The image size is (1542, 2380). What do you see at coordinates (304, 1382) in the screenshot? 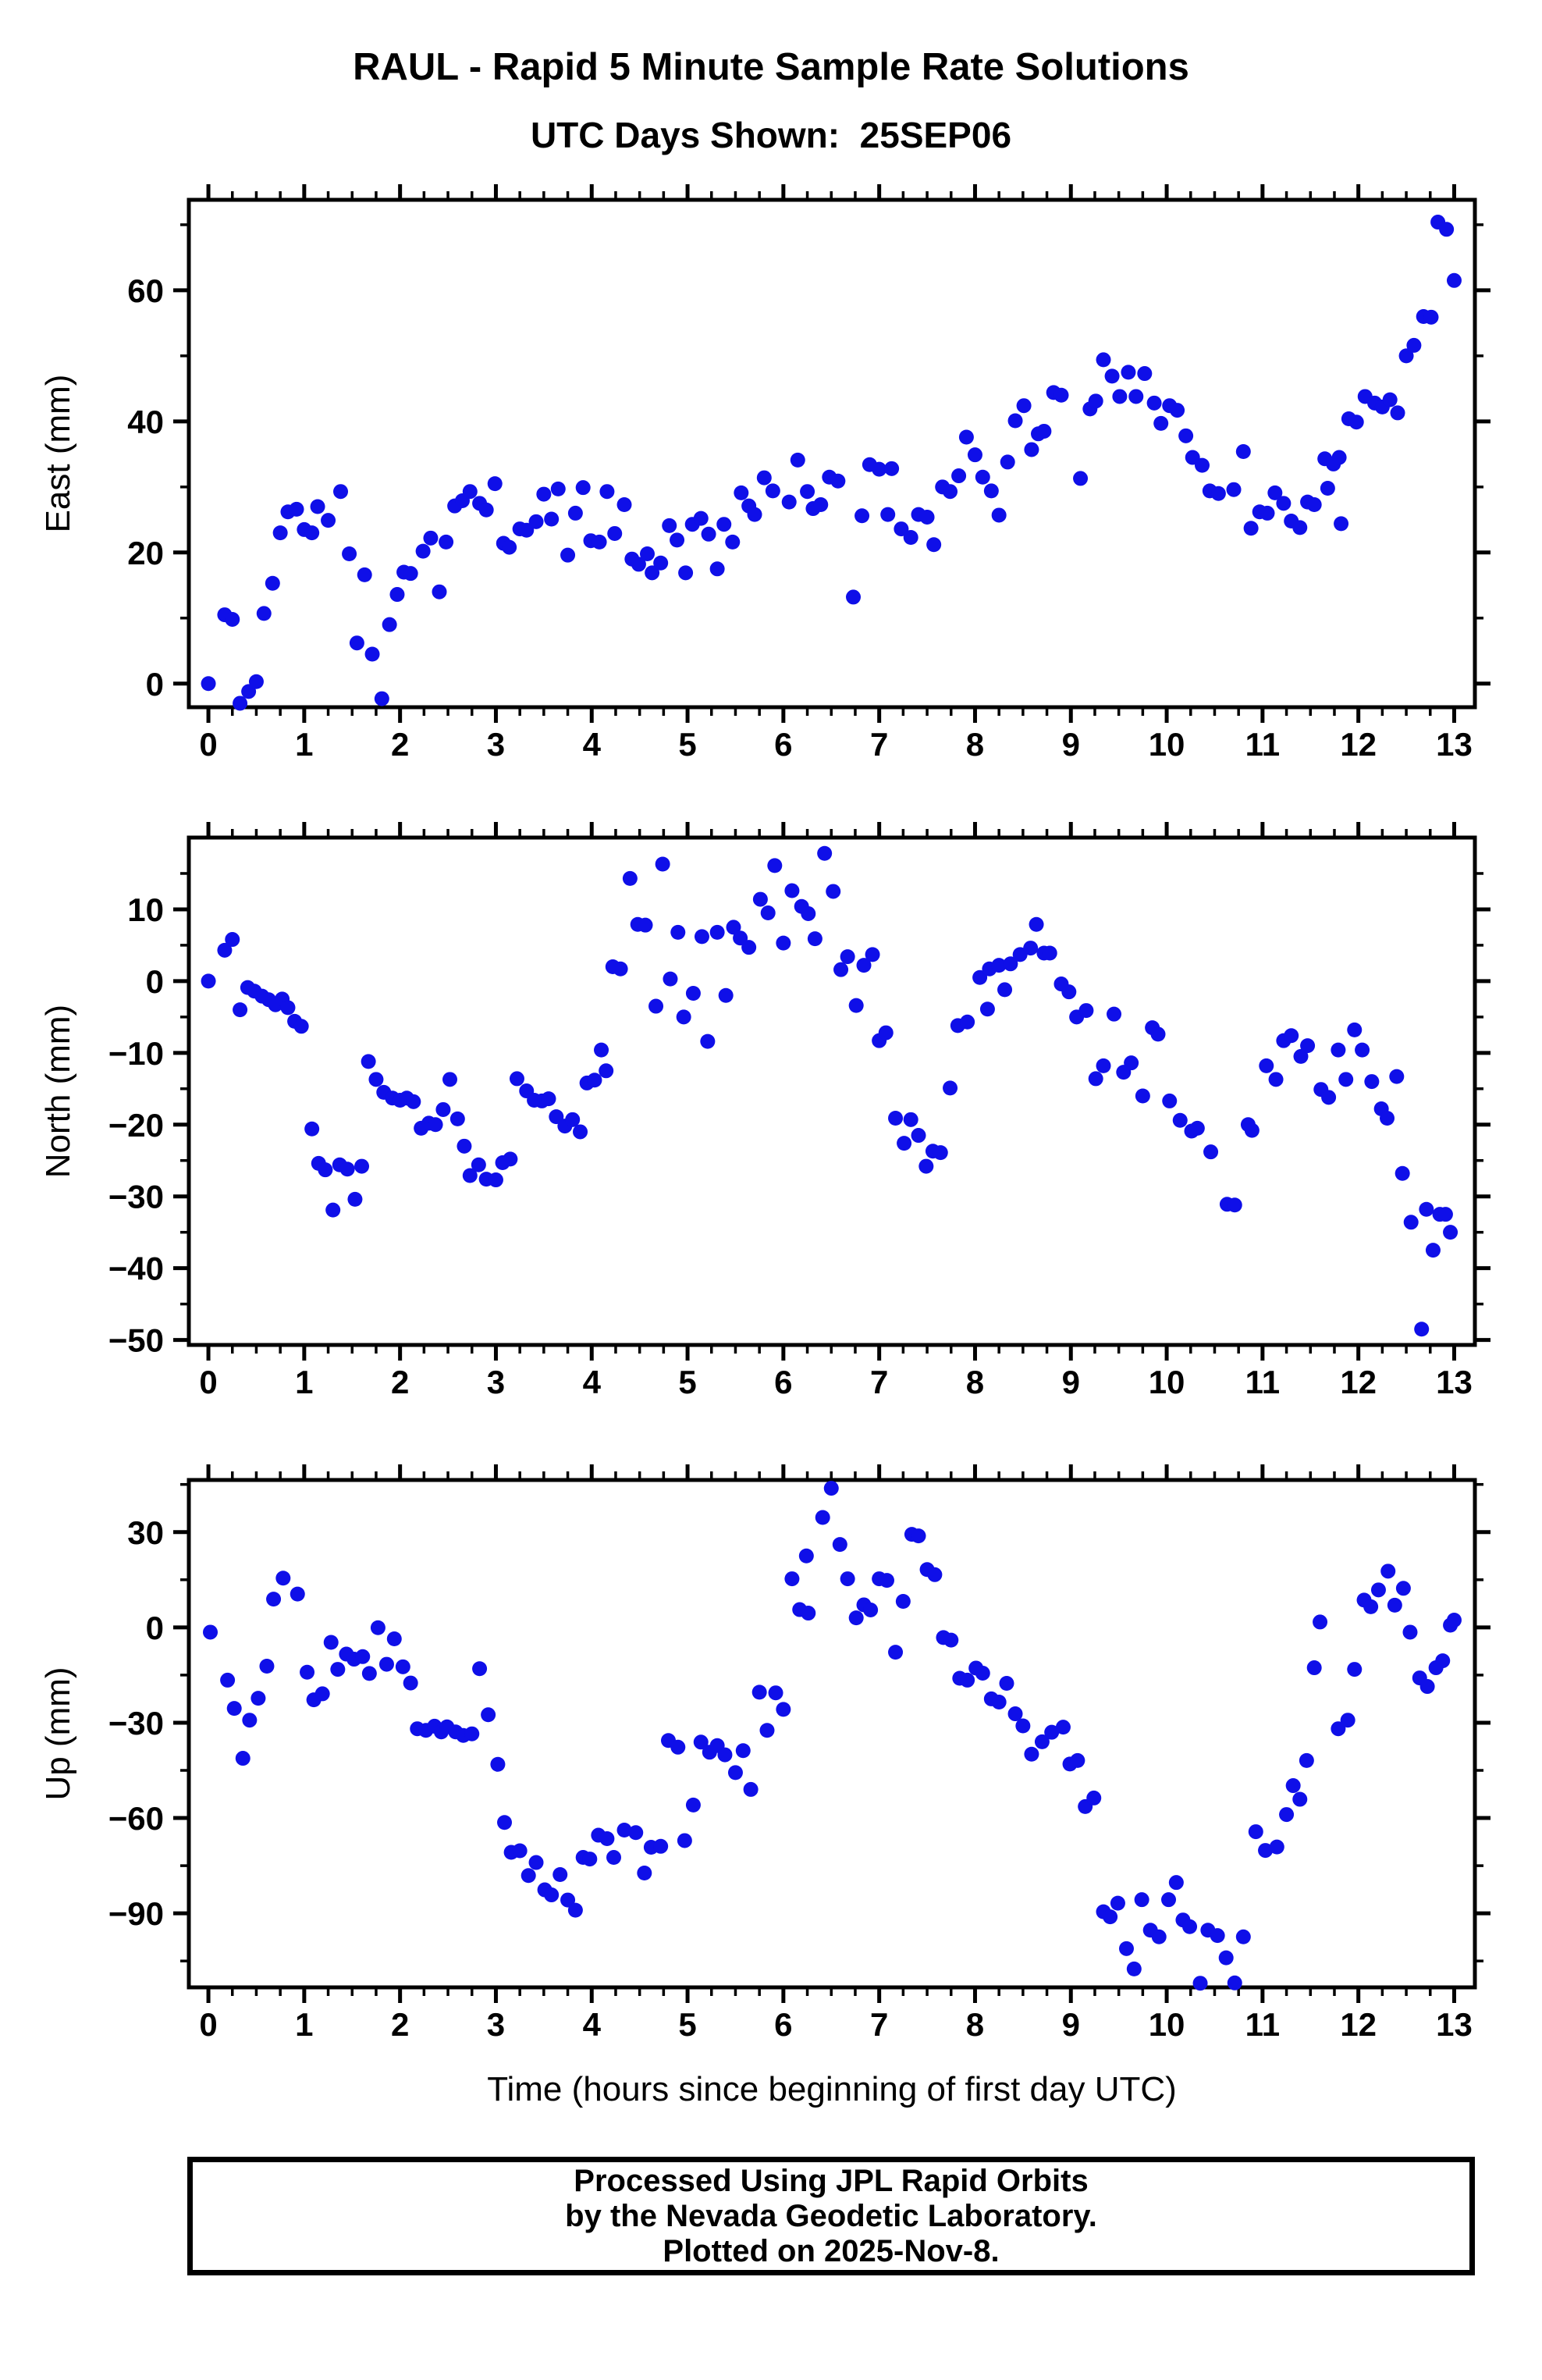
I see `north-xtick-label: 1` at bounding box center [304, 1382].